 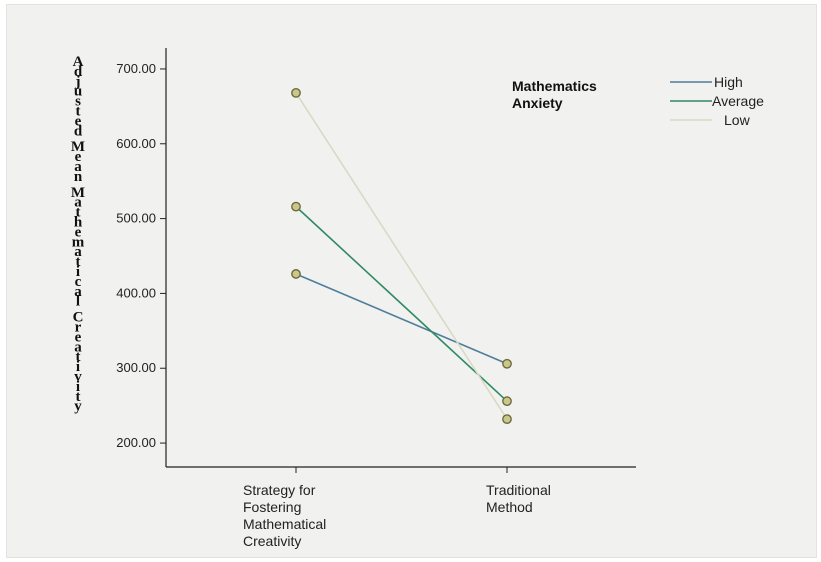 I want to click on x-category-label: Traditional Method, so click(x=518, y=498).